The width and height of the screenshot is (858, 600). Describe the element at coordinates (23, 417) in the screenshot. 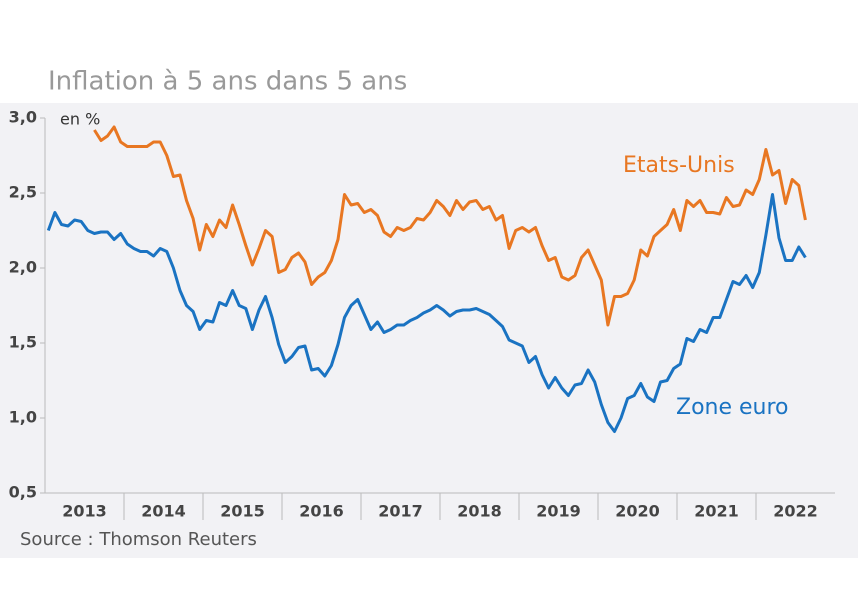

I see `y-tick-label: 1,0` at that location.